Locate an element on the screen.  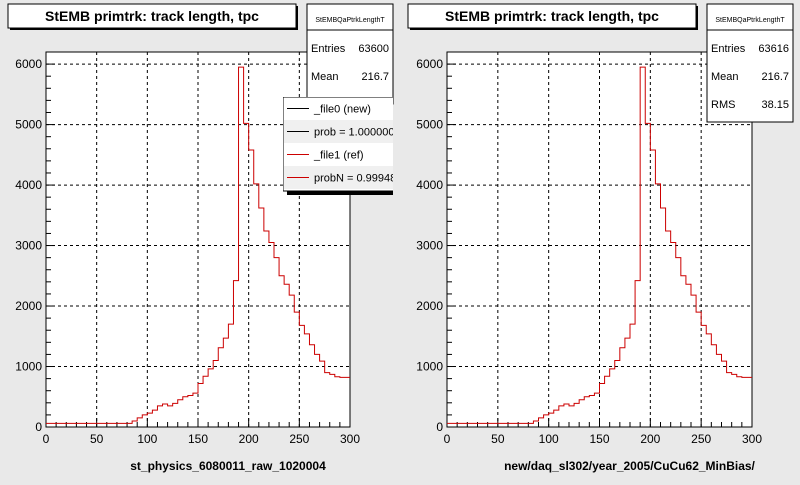
legend-entry: probN = 0.999480 is located at coordinates (357, 179).